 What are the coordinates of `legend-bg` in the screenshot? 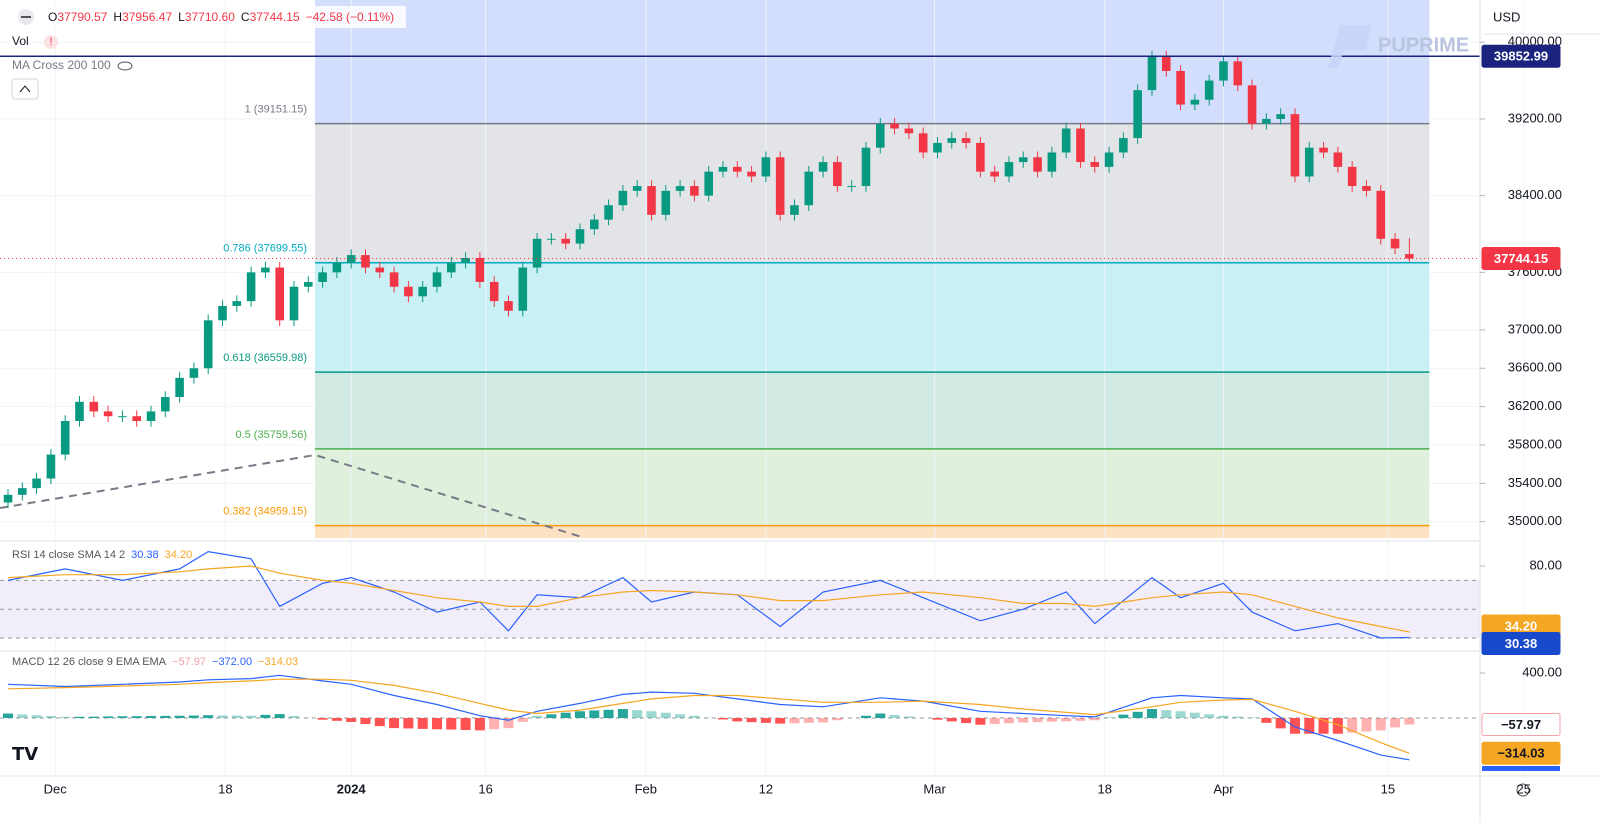 It's located at (208, 17).